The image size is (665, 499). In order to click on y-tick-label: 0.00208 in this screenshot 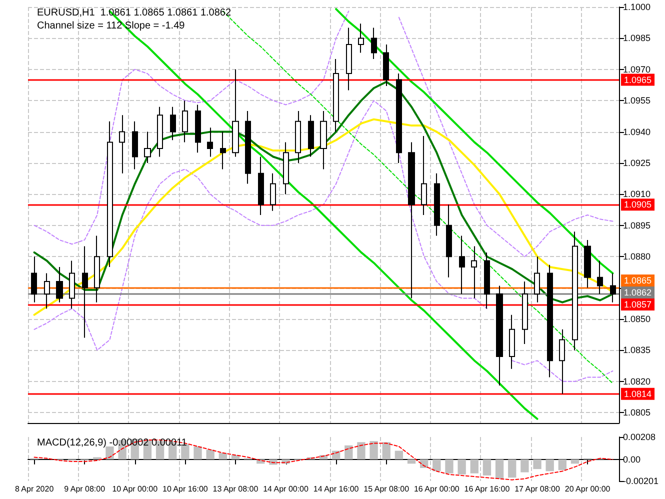, I will do `click(639, 437)`.